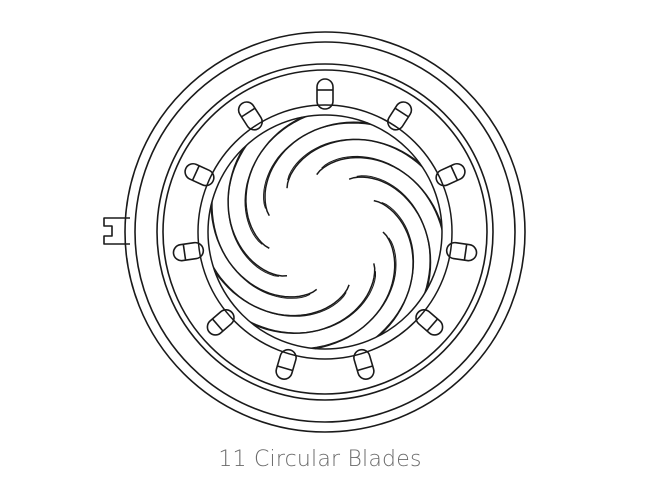  I want to click on caption-label: 11 Circular Blades, so click(320, 459).